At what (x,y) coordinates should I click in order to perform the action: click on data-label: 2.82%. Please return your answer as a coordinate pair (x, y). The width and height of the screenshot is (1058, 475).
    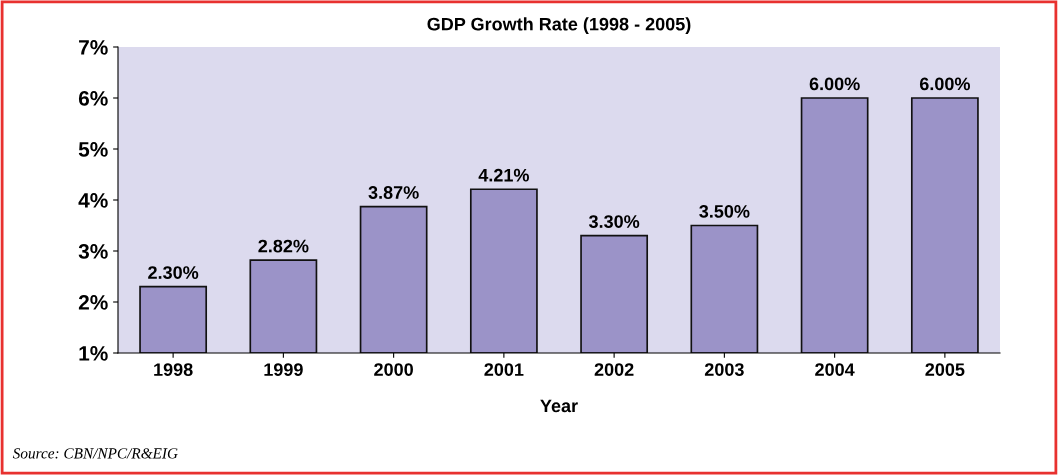
    Looking at the image, I should click on (283, 246).